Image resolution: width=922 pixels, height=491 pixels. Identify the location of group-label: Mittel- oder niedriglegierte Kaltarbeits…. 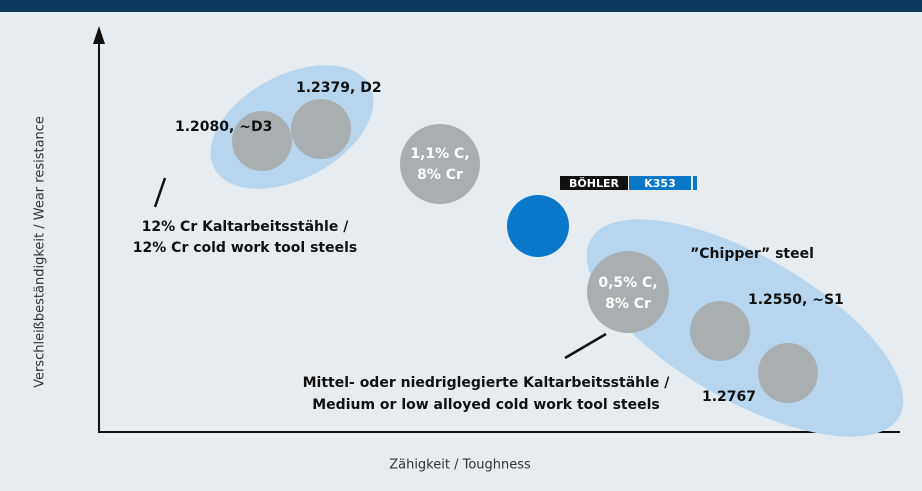
(487, 383).